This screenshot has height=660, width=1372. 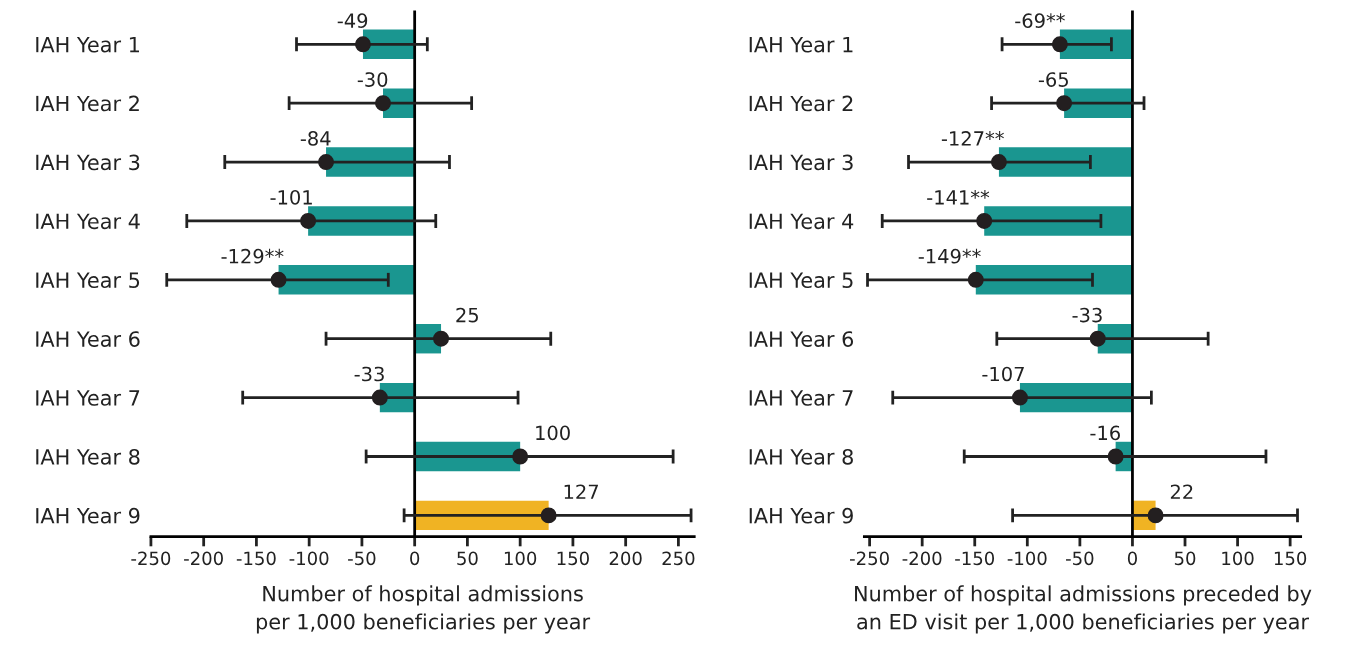 I want to click on data-label: -149**, so click(x=949, y=256).